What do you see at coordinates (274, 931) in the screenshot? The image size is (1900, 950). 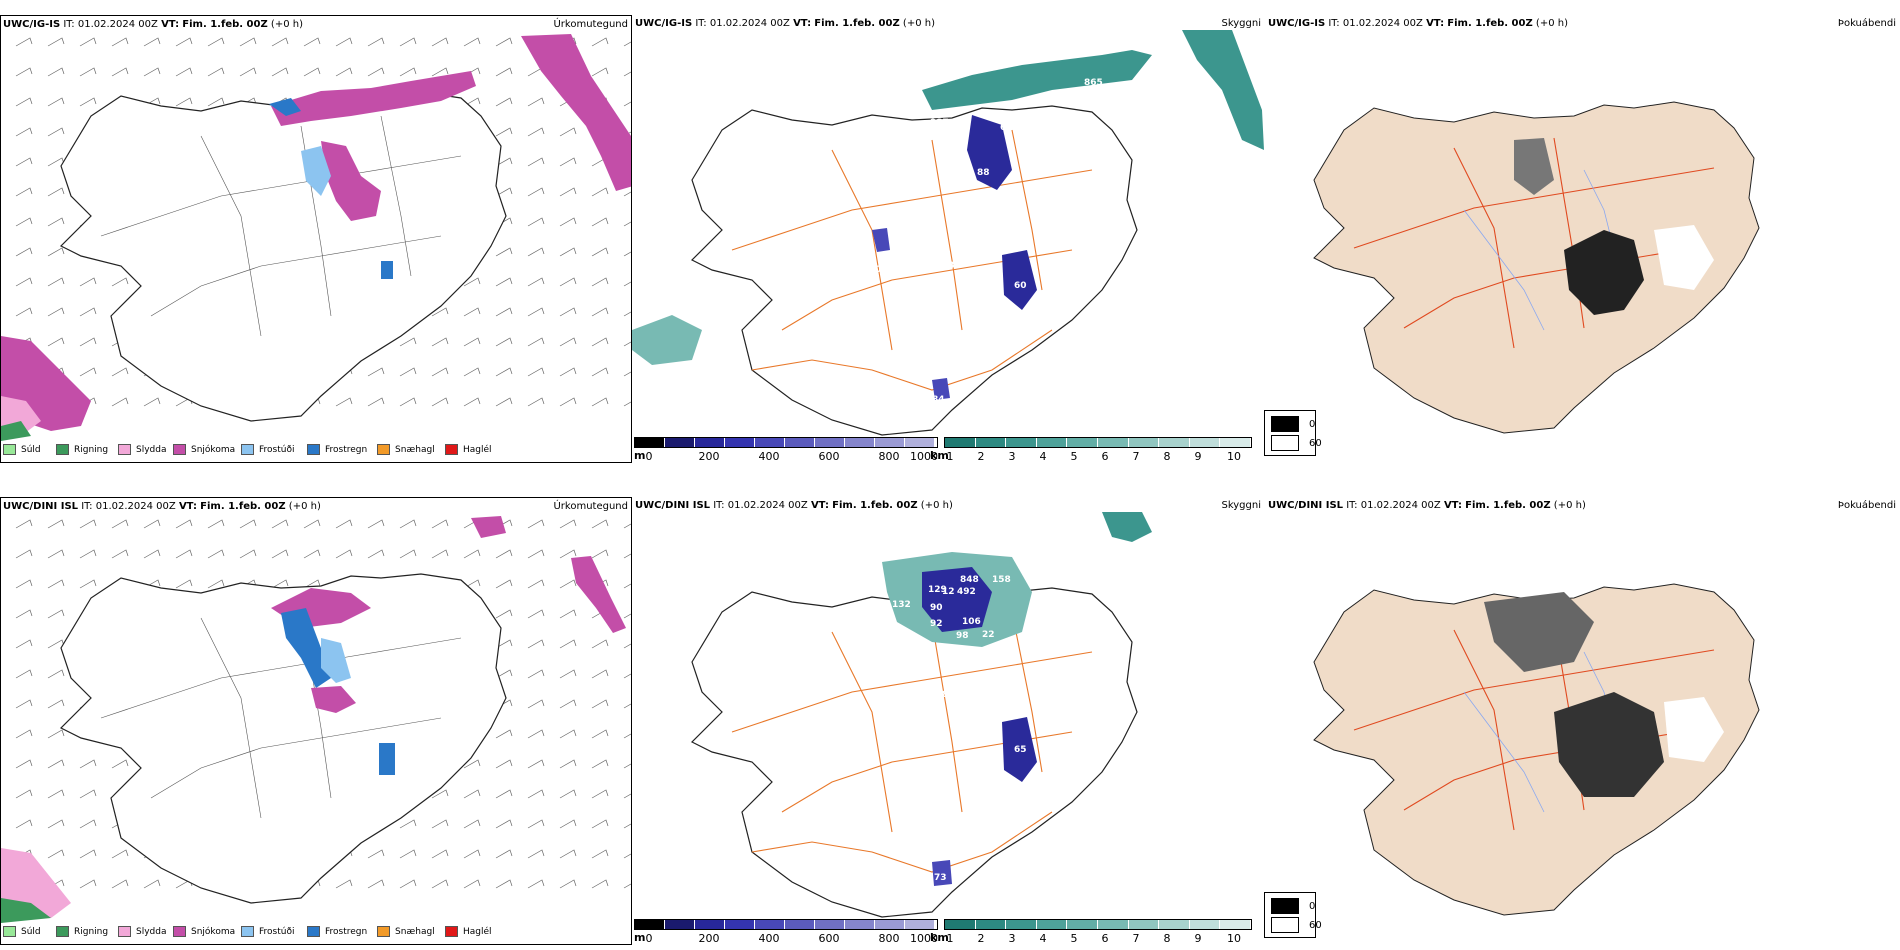 I see `legend-item-freezing-drizzle: Frostúði` at bounding box center [274, 931].